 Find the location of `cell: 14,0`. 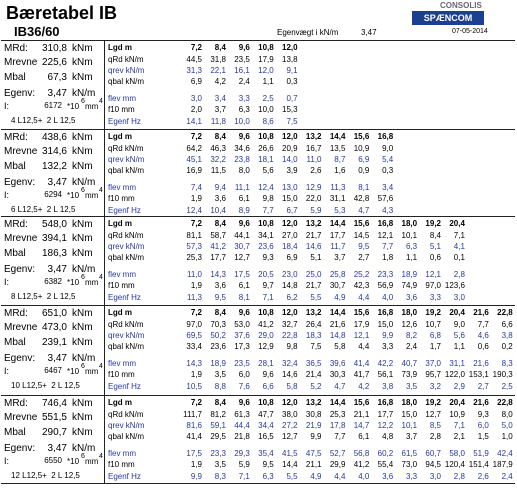

cell: 14,0 is located at coordinates (290, 159).